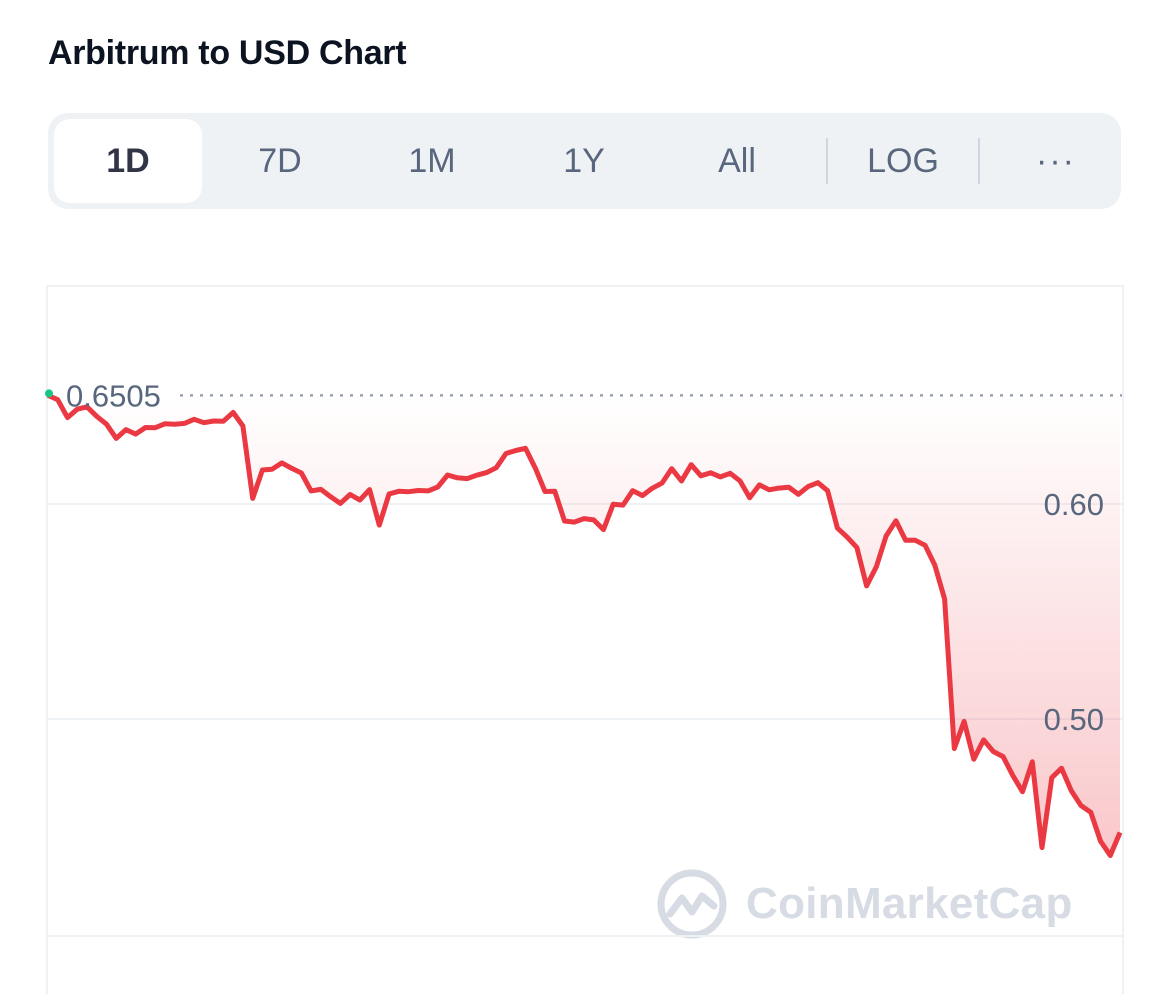 This screenshot has width=1170, height=994. Describe the element at coordinates (432, 160) in the screenshot. I see `tab-1m: 1M` at that location.